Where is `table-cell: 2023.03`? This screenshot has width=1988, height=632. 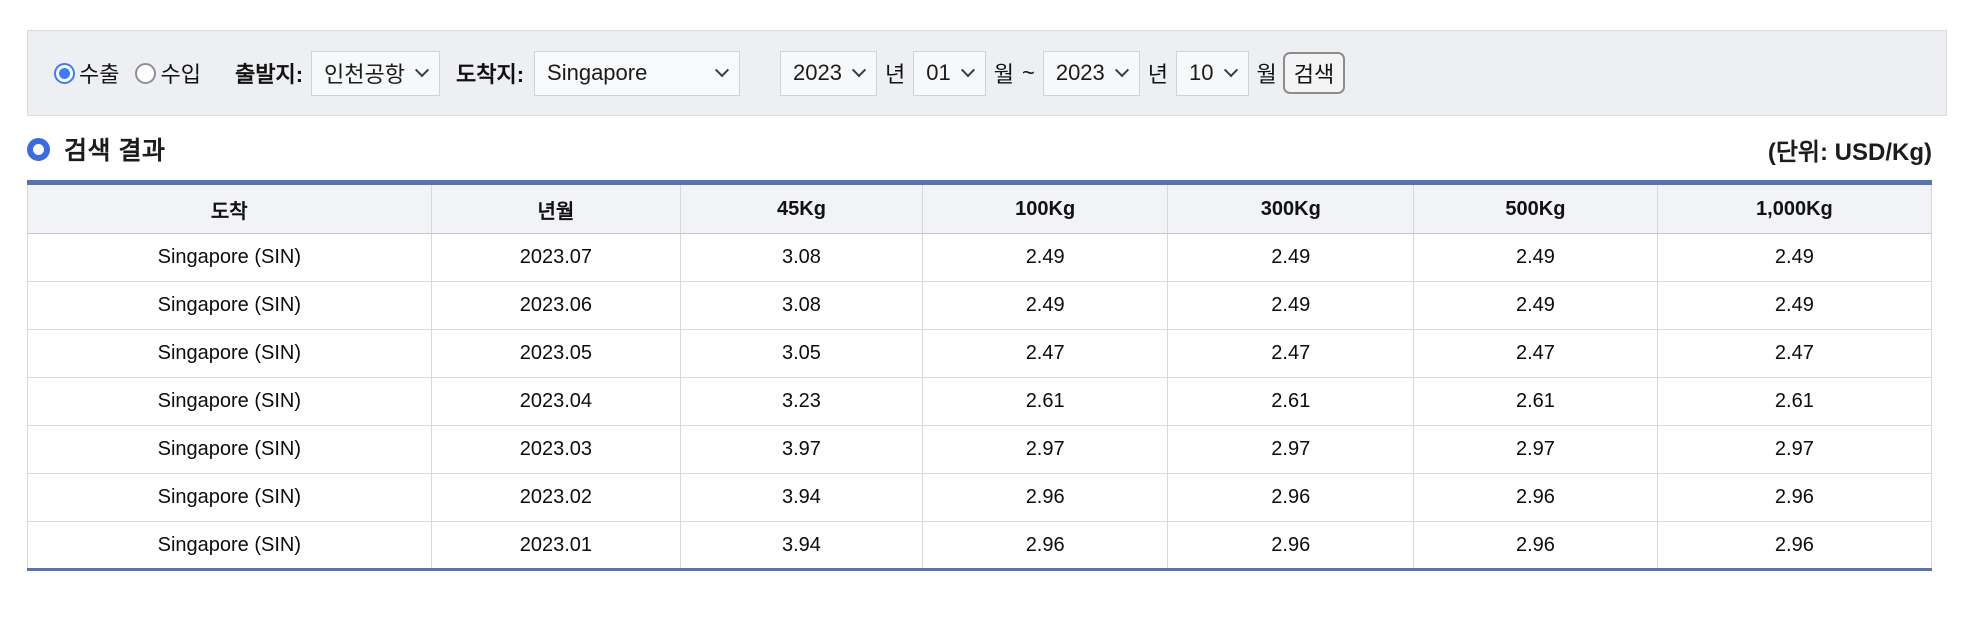 table-cell: 2023.03 is located at coordinates (556, 449).